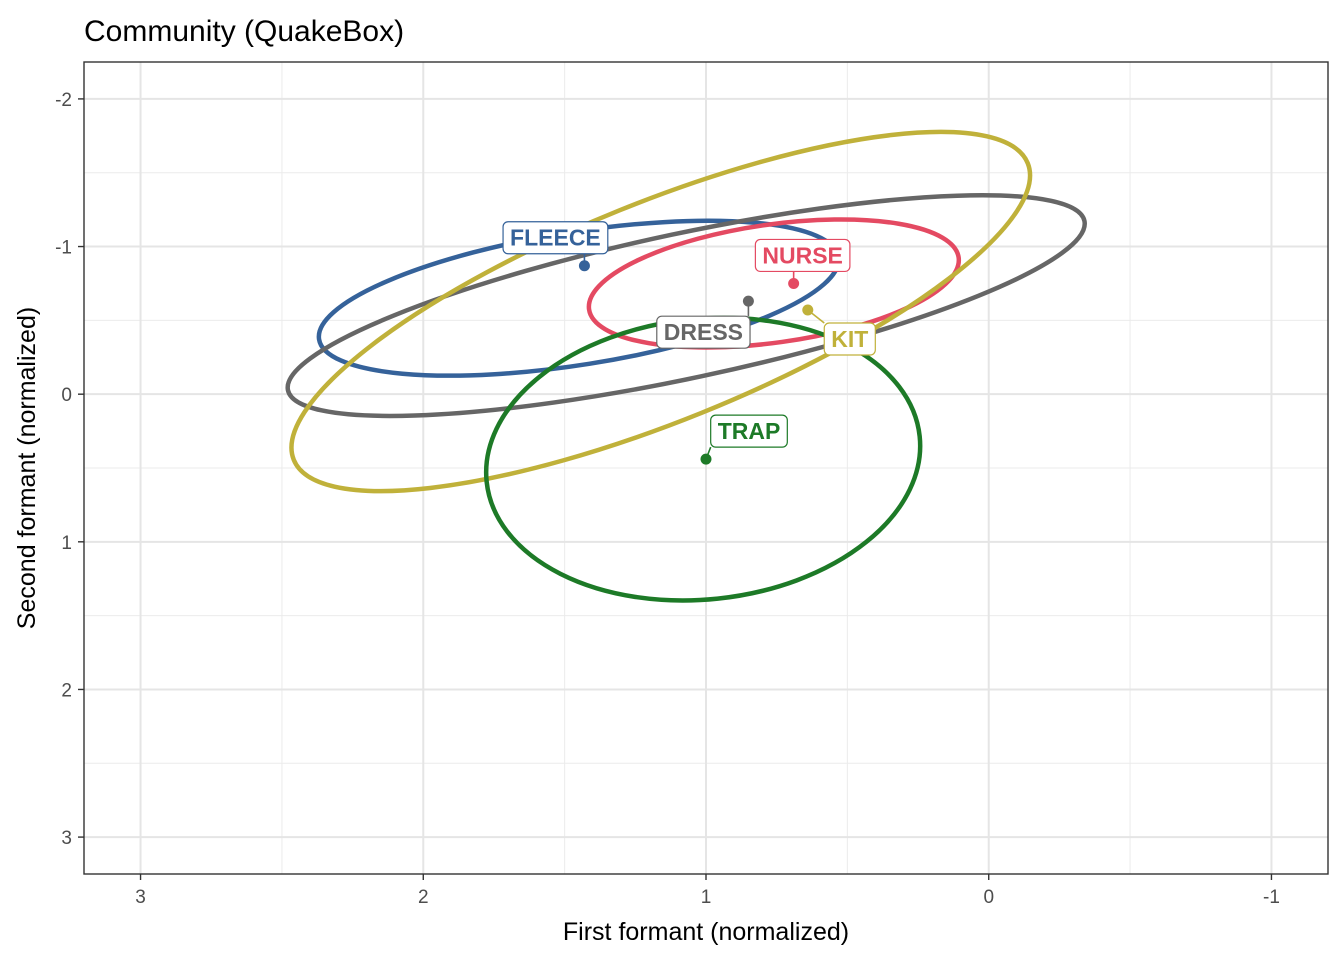 Image resolution: width=1344 pixels, height=960 pixels. I want to click on label-box-nurse, so click(802, 255).